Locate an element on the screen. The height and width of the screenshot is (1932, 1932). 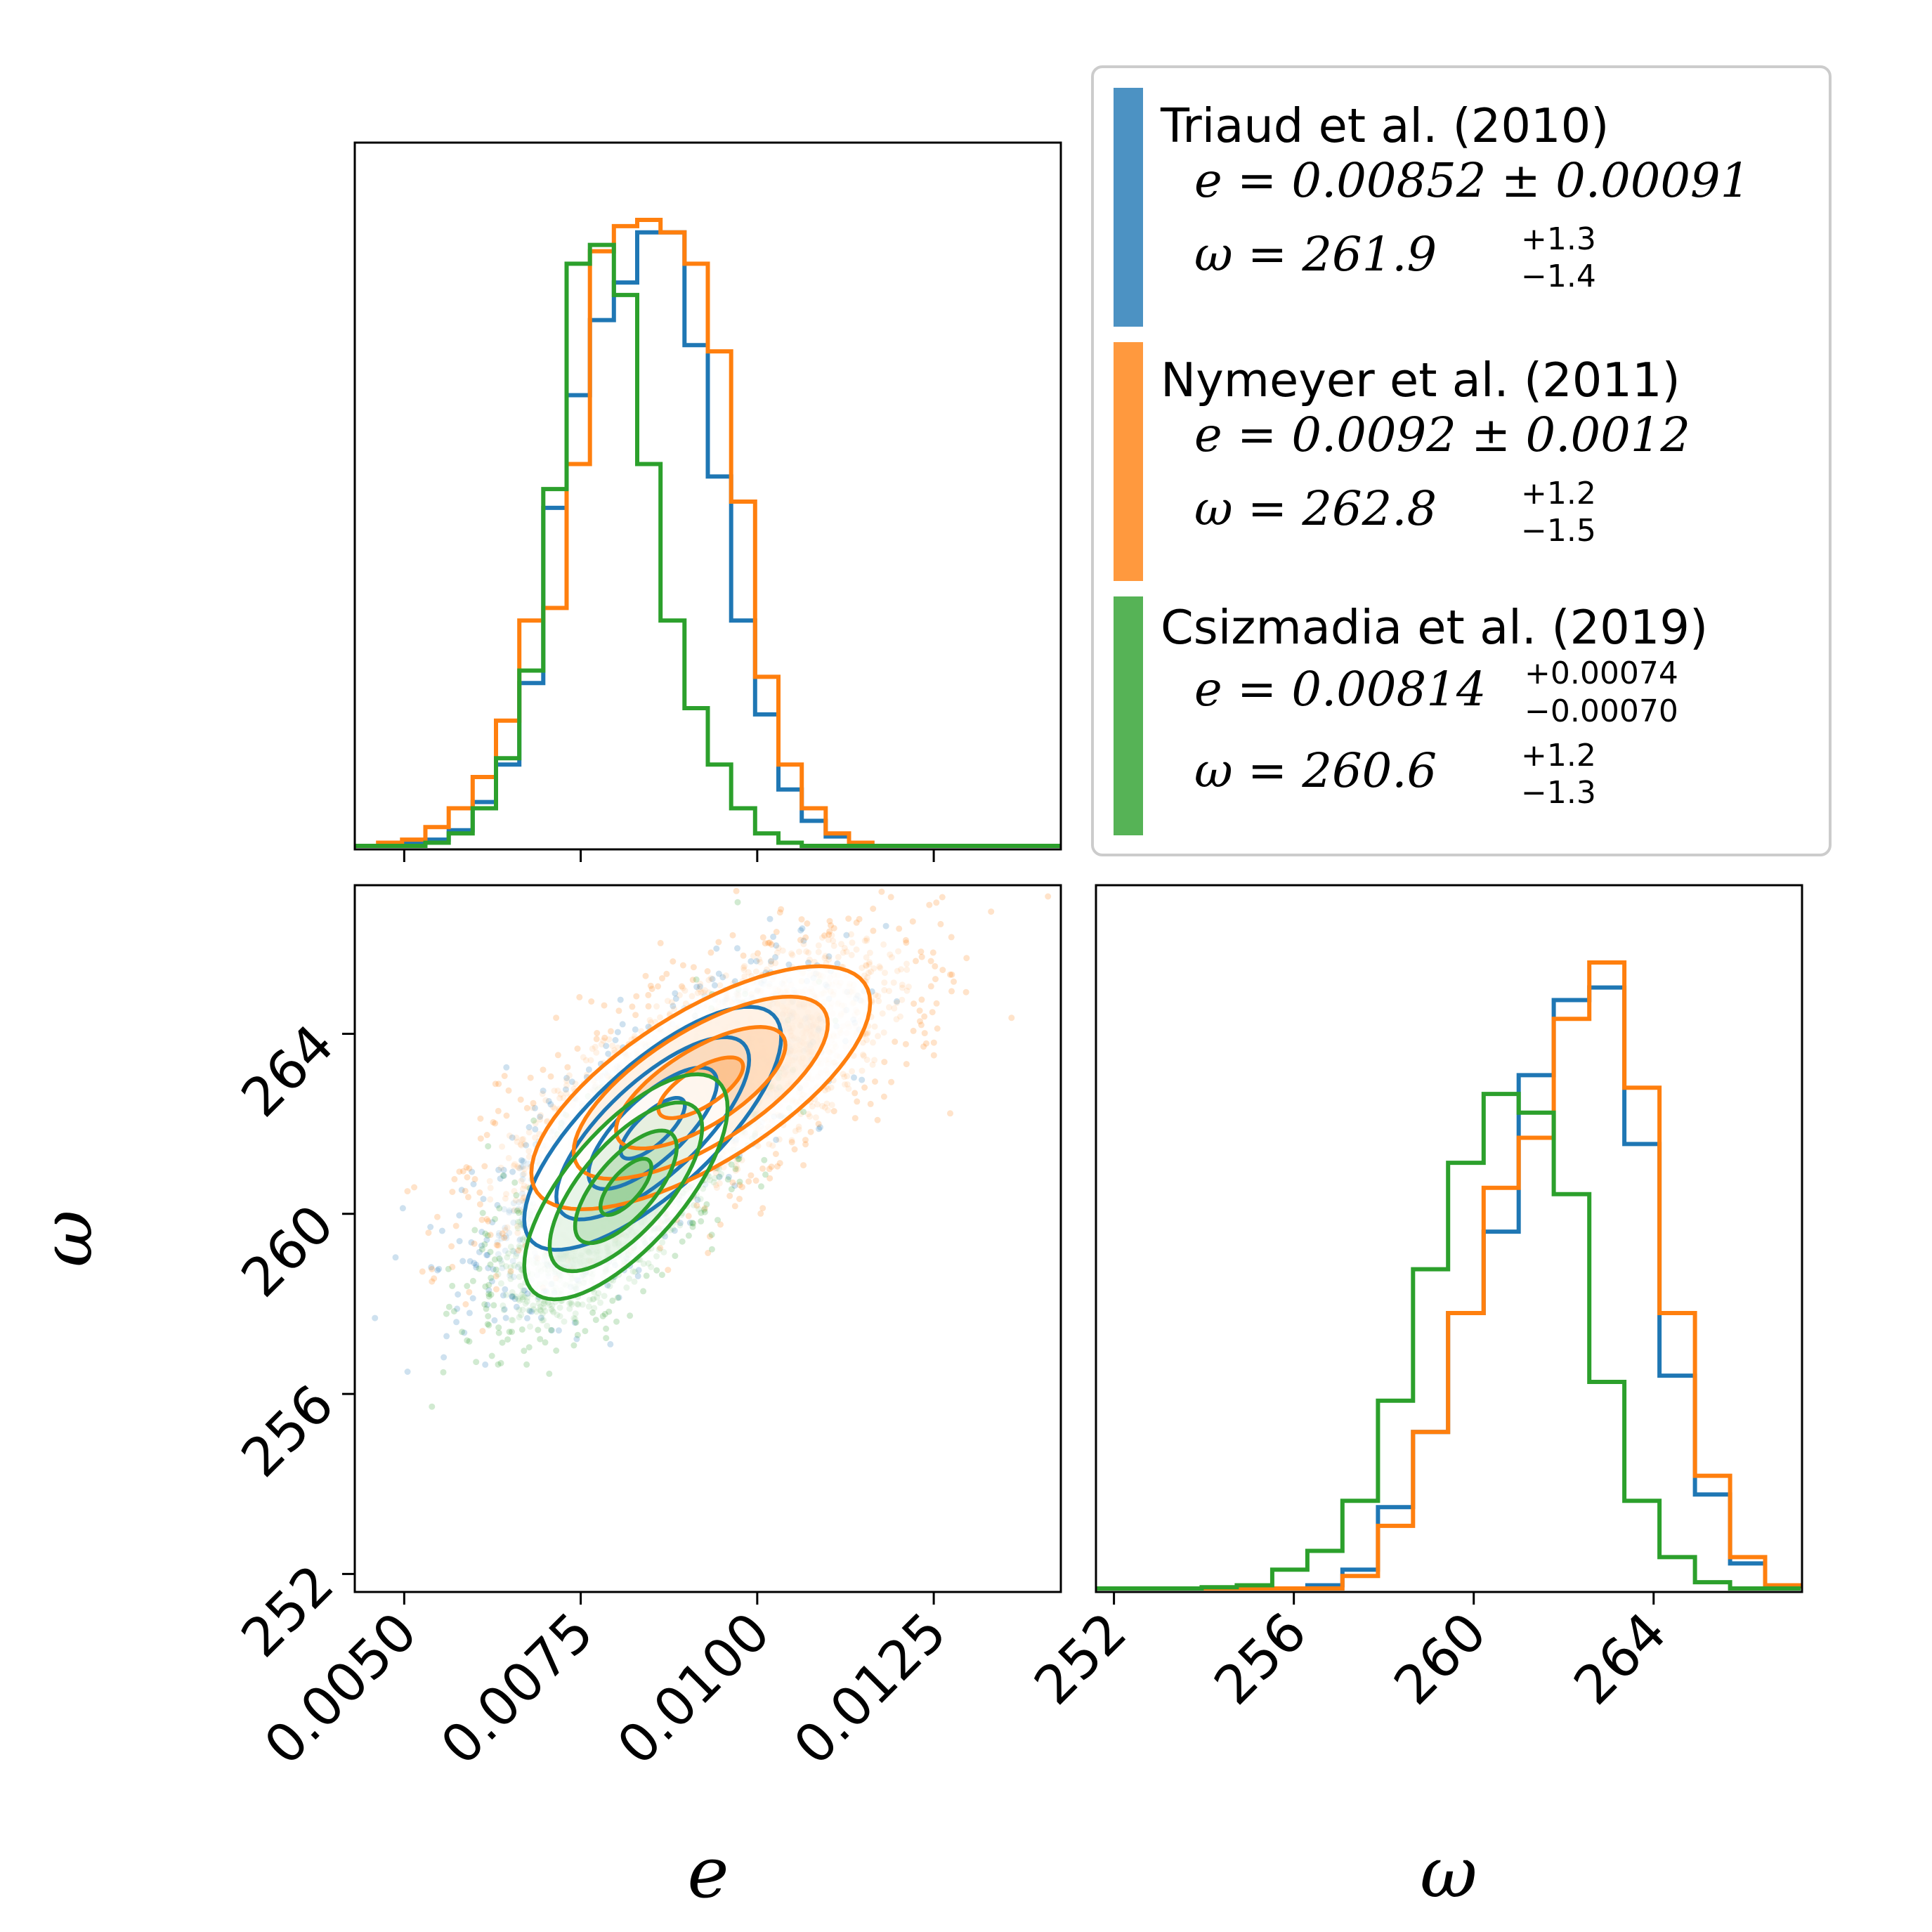
legend-e-triaud: e = 0.00852 ± 0.00091 is located at coordinates (1472, 181).